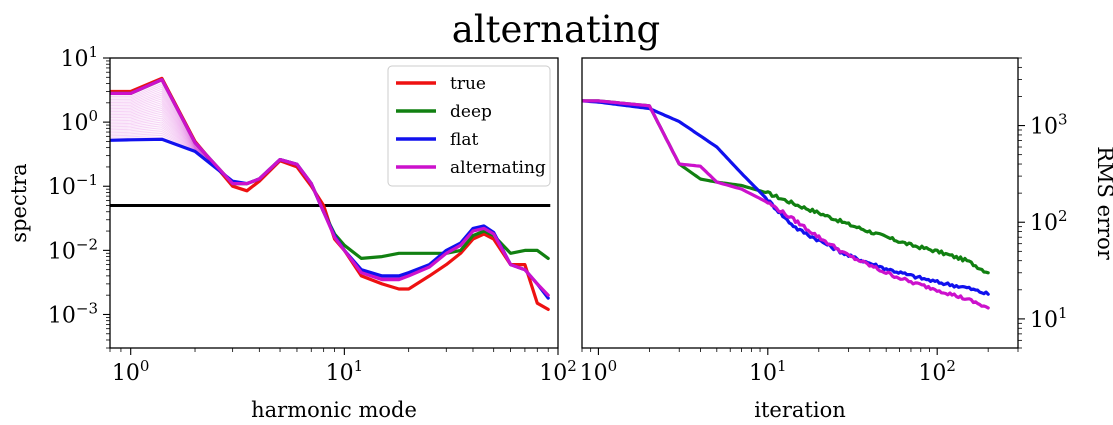 The width and height of the screenshot is (1113, 425). Describe the element at coordinates (471, 112) in the screenshot. I see `legend-label-deep: deep` at that location.